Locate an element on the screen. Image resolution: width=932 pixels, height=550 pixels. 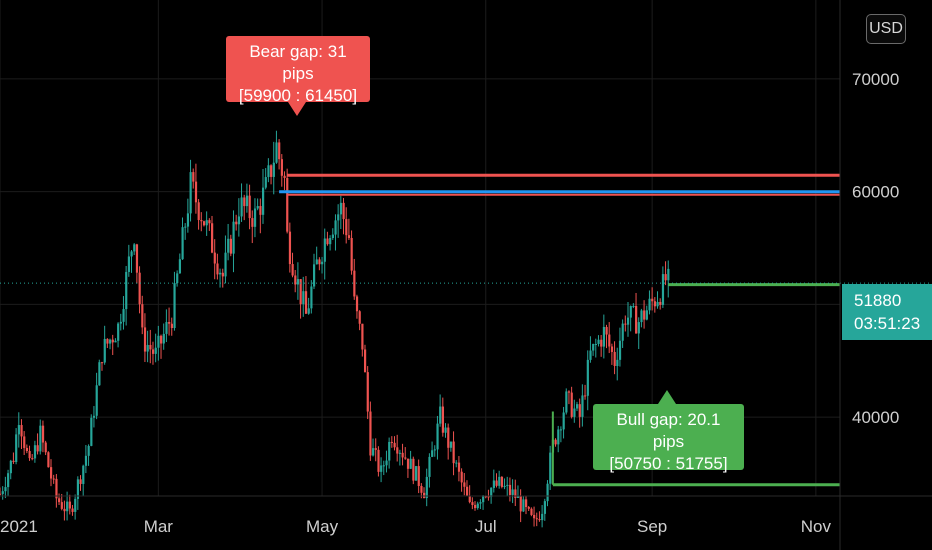
bar-countdown: 03:51:23 is located at coordinates (887, 323).